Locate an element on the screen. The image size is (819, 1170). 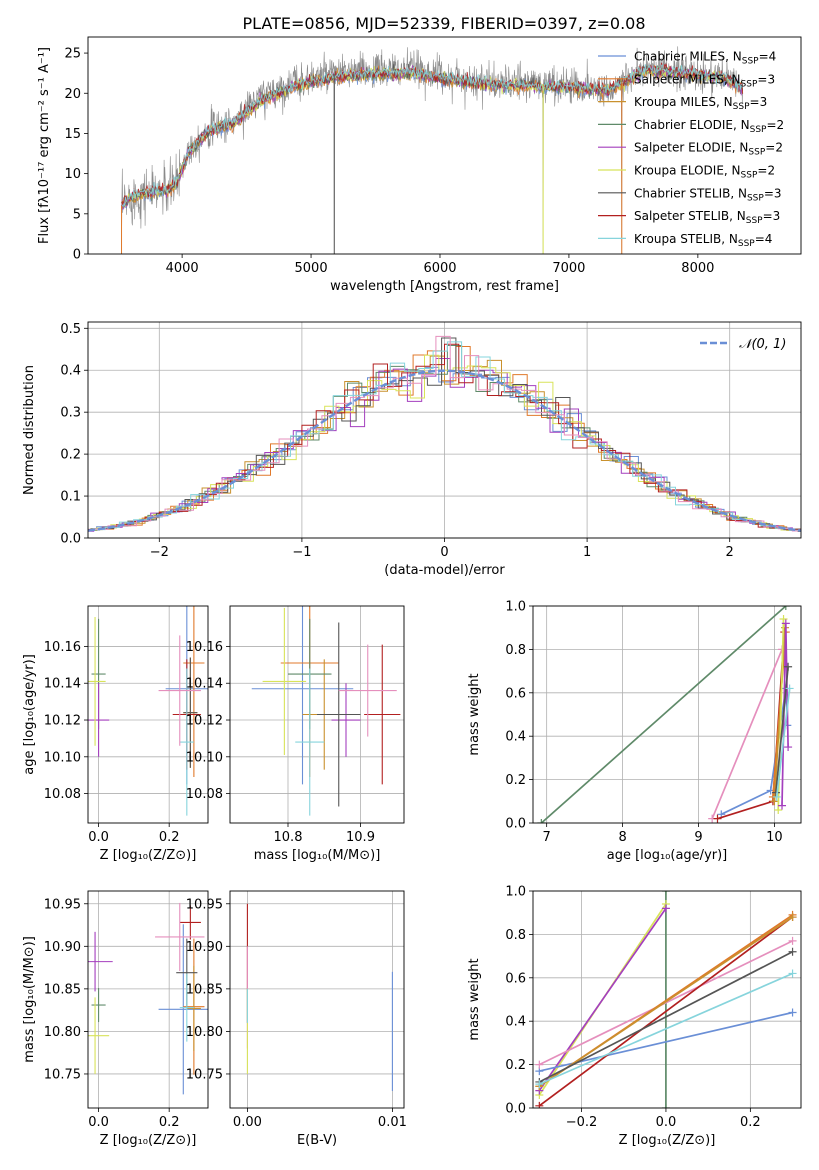
y-tick-label: 0.1 is located at coordinates (70, 497).